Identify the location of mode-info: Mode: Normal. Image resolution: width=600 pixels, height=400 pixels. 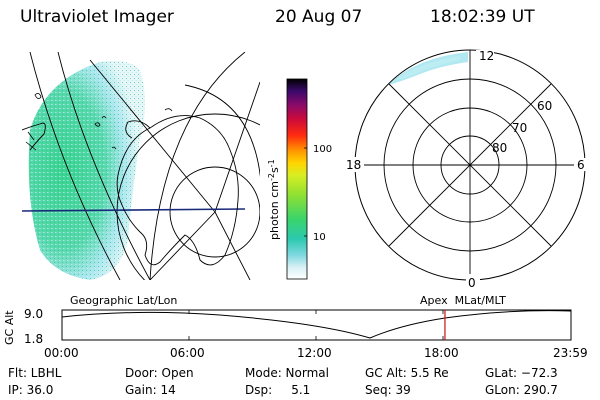
(287, 373).